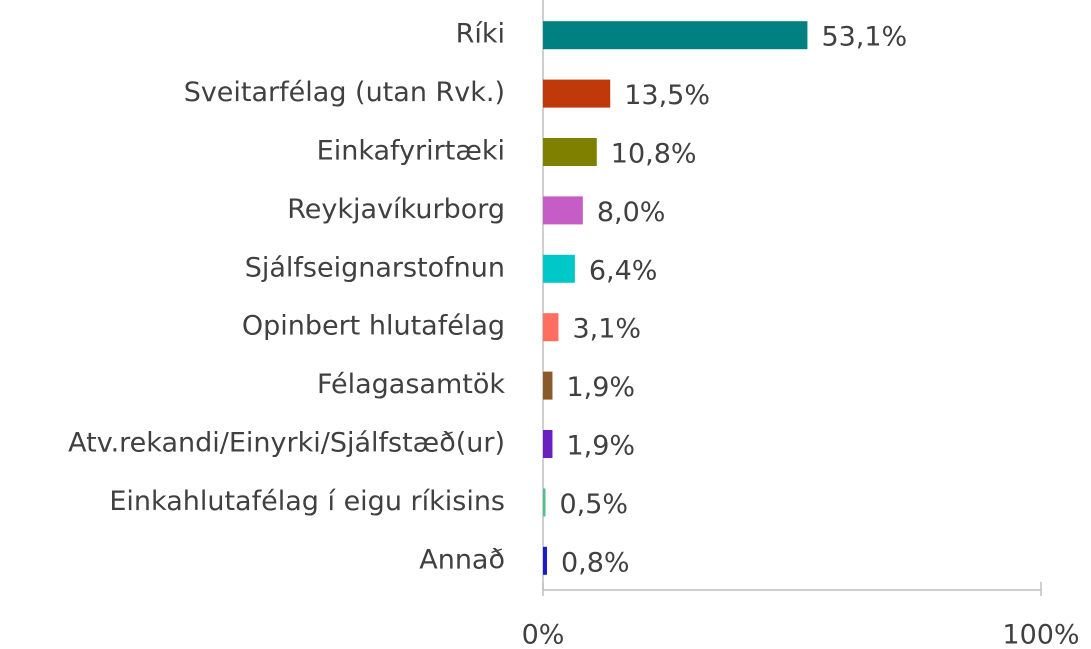  Describe the element at coordinates (307, 501) in the screenshot. I see `category-label: Einkahlutafélag í eigu ríkisins` at that location.